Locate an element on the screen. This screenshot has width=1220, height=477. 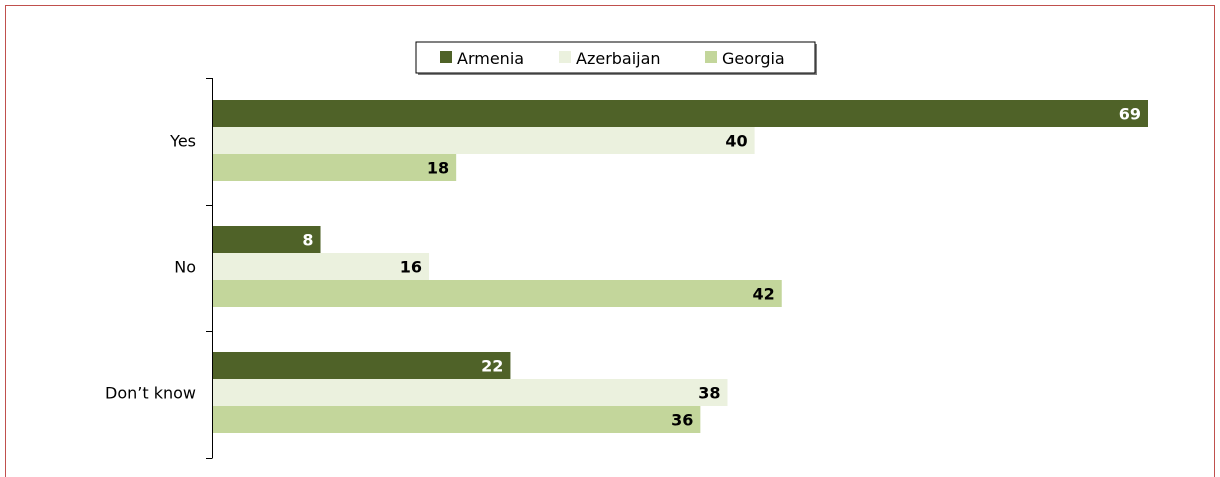
data-label-armenia-no: 8 is located at coordinates (307, 240).